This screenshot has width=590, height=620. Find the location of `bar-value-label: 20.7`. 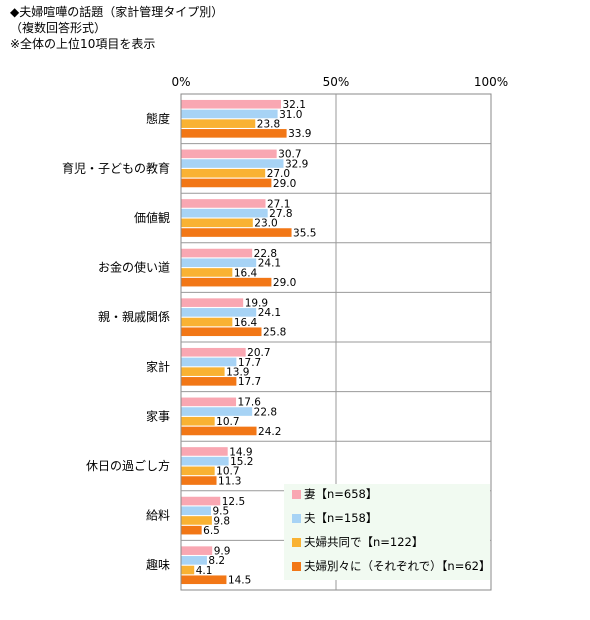

bar-value-label: 20.7 is located at coordinates (258, 353).